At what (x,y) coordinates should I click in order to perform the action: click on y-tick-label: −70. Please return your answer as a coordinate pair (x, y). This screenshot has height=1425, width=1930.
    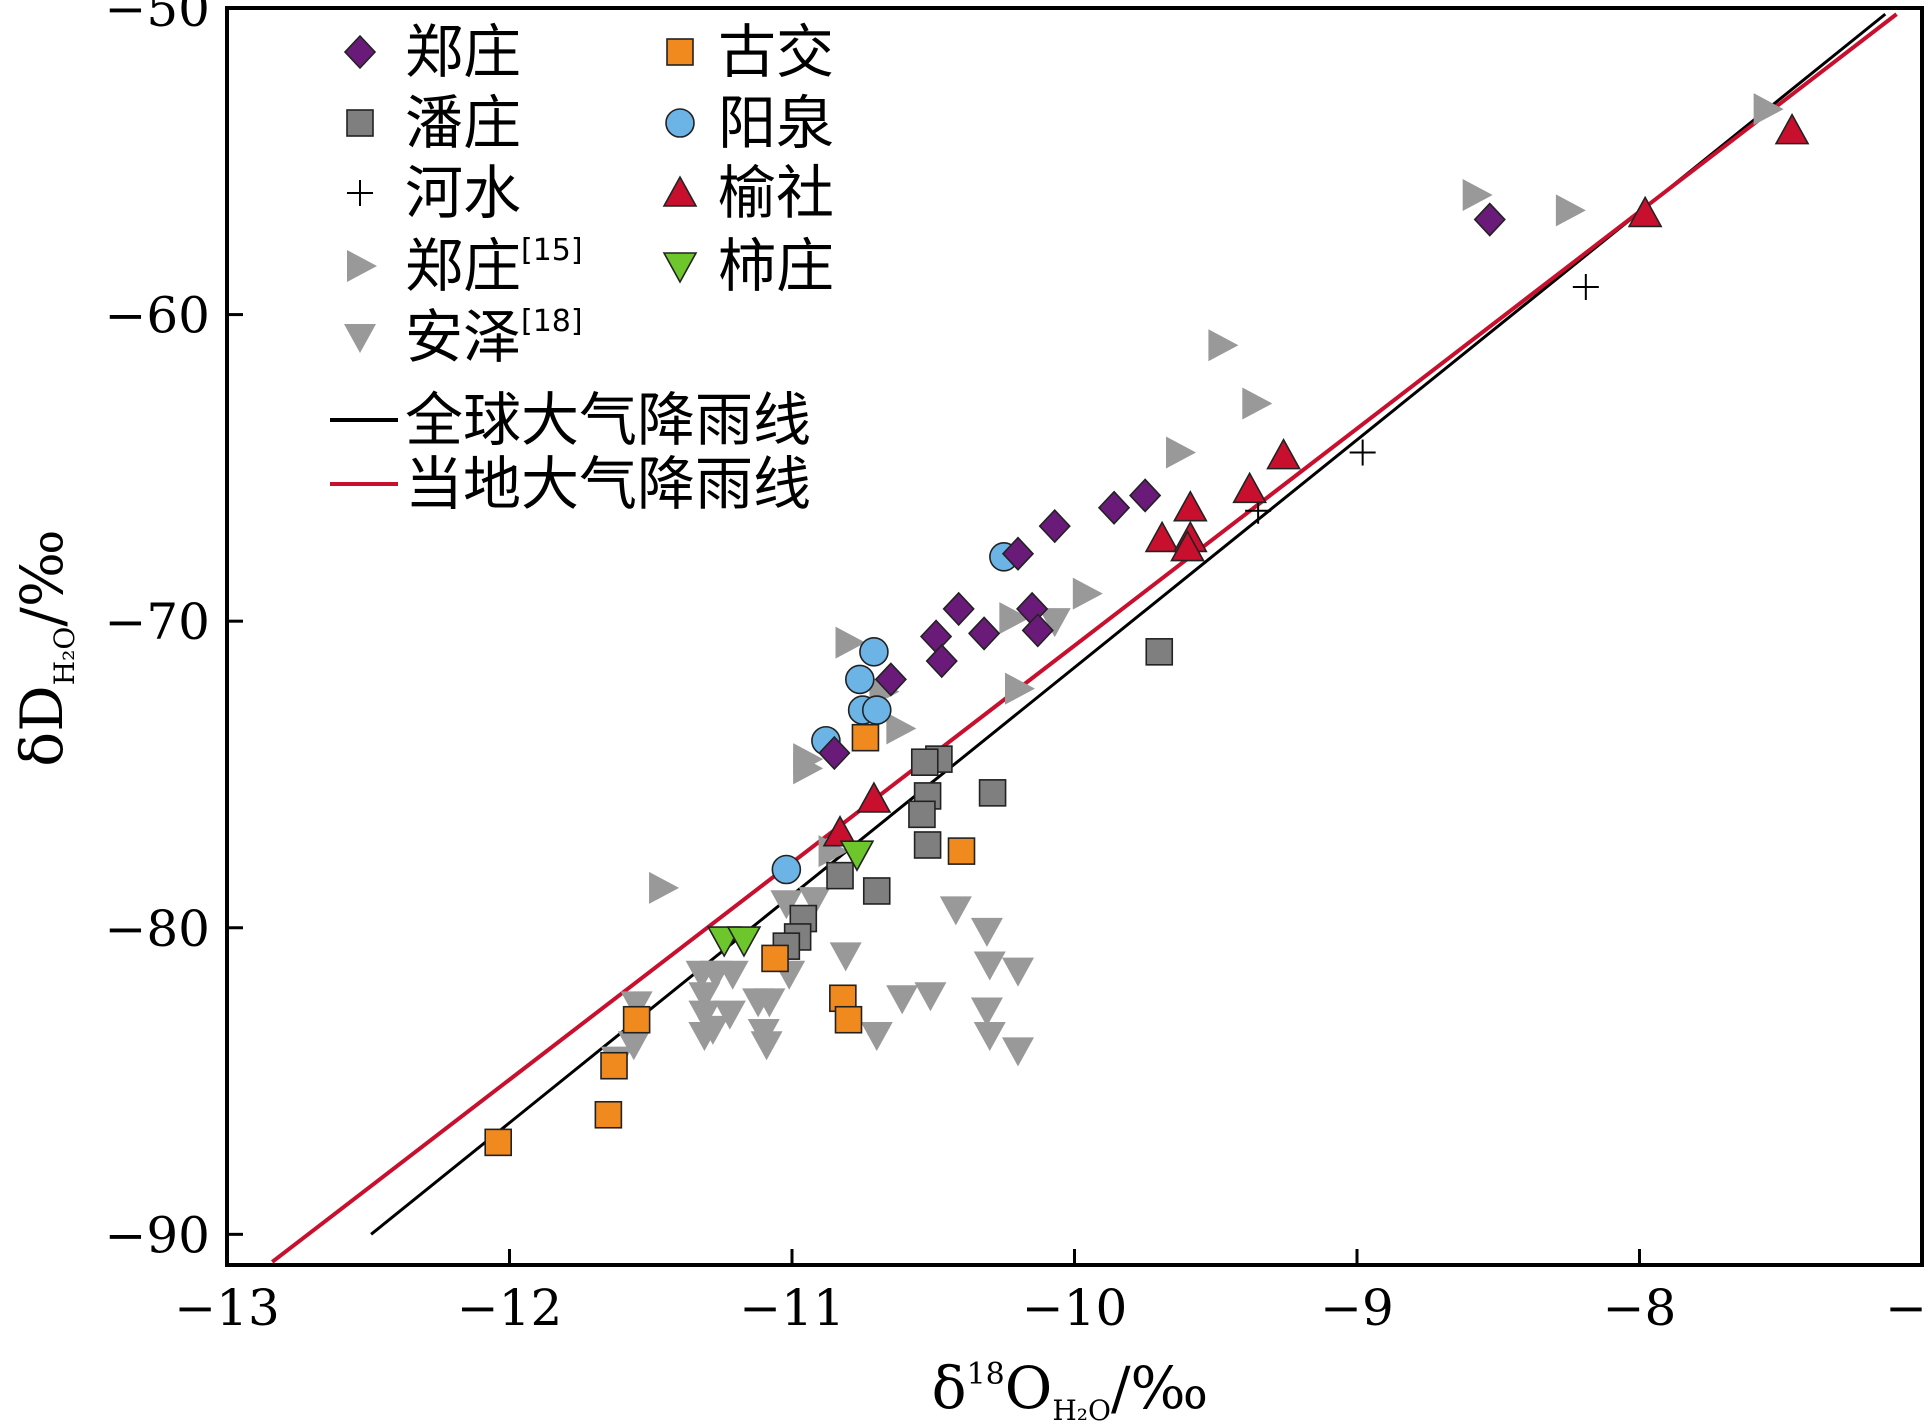
    Looking at the image, I should click on (157, 622).